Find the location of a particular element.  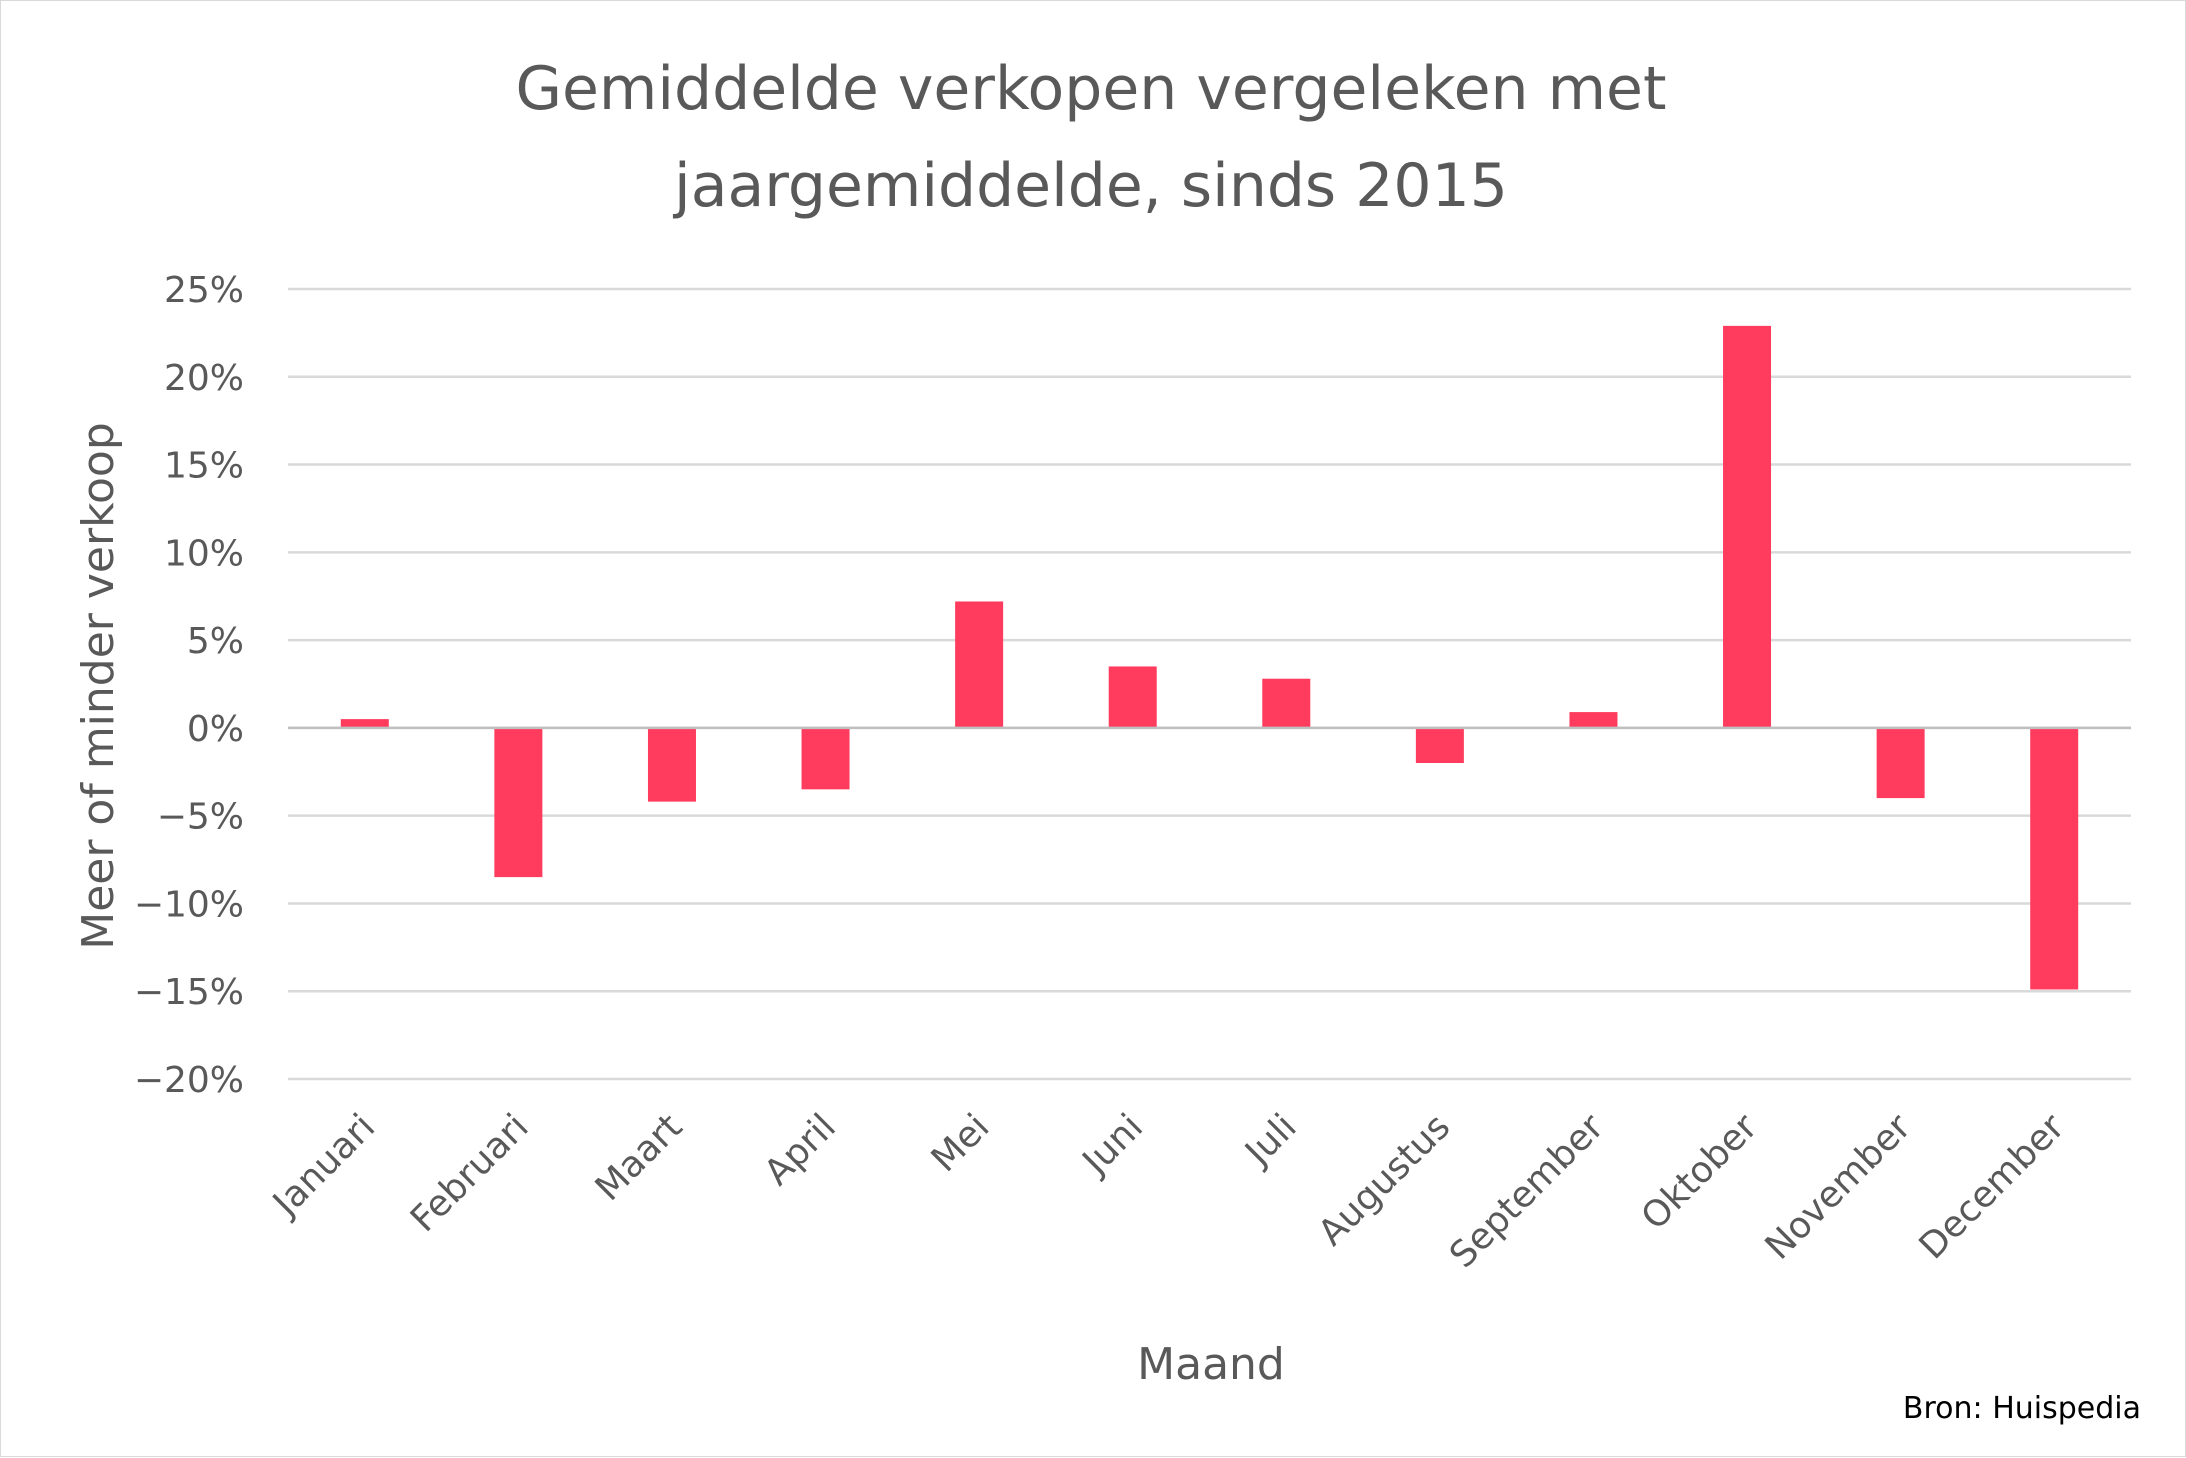

x-category-label: Augustus is located at coordinates (1384, 1179).